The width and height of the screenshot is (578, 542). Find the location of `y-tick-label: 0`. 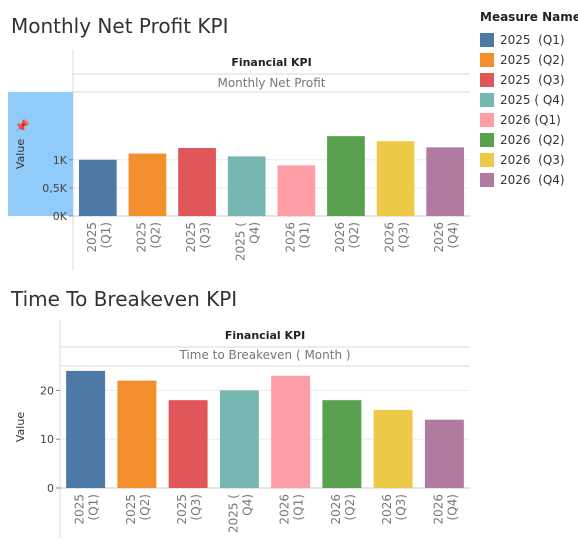

y-tick-label: 0 is located at coordinates (50, 488).